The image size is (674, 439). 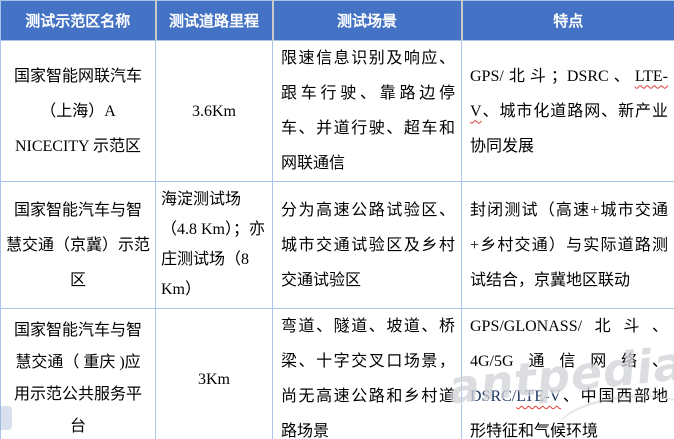 I want to click on mileage-line: 庄测试场（8, so click(x=205, y=259).